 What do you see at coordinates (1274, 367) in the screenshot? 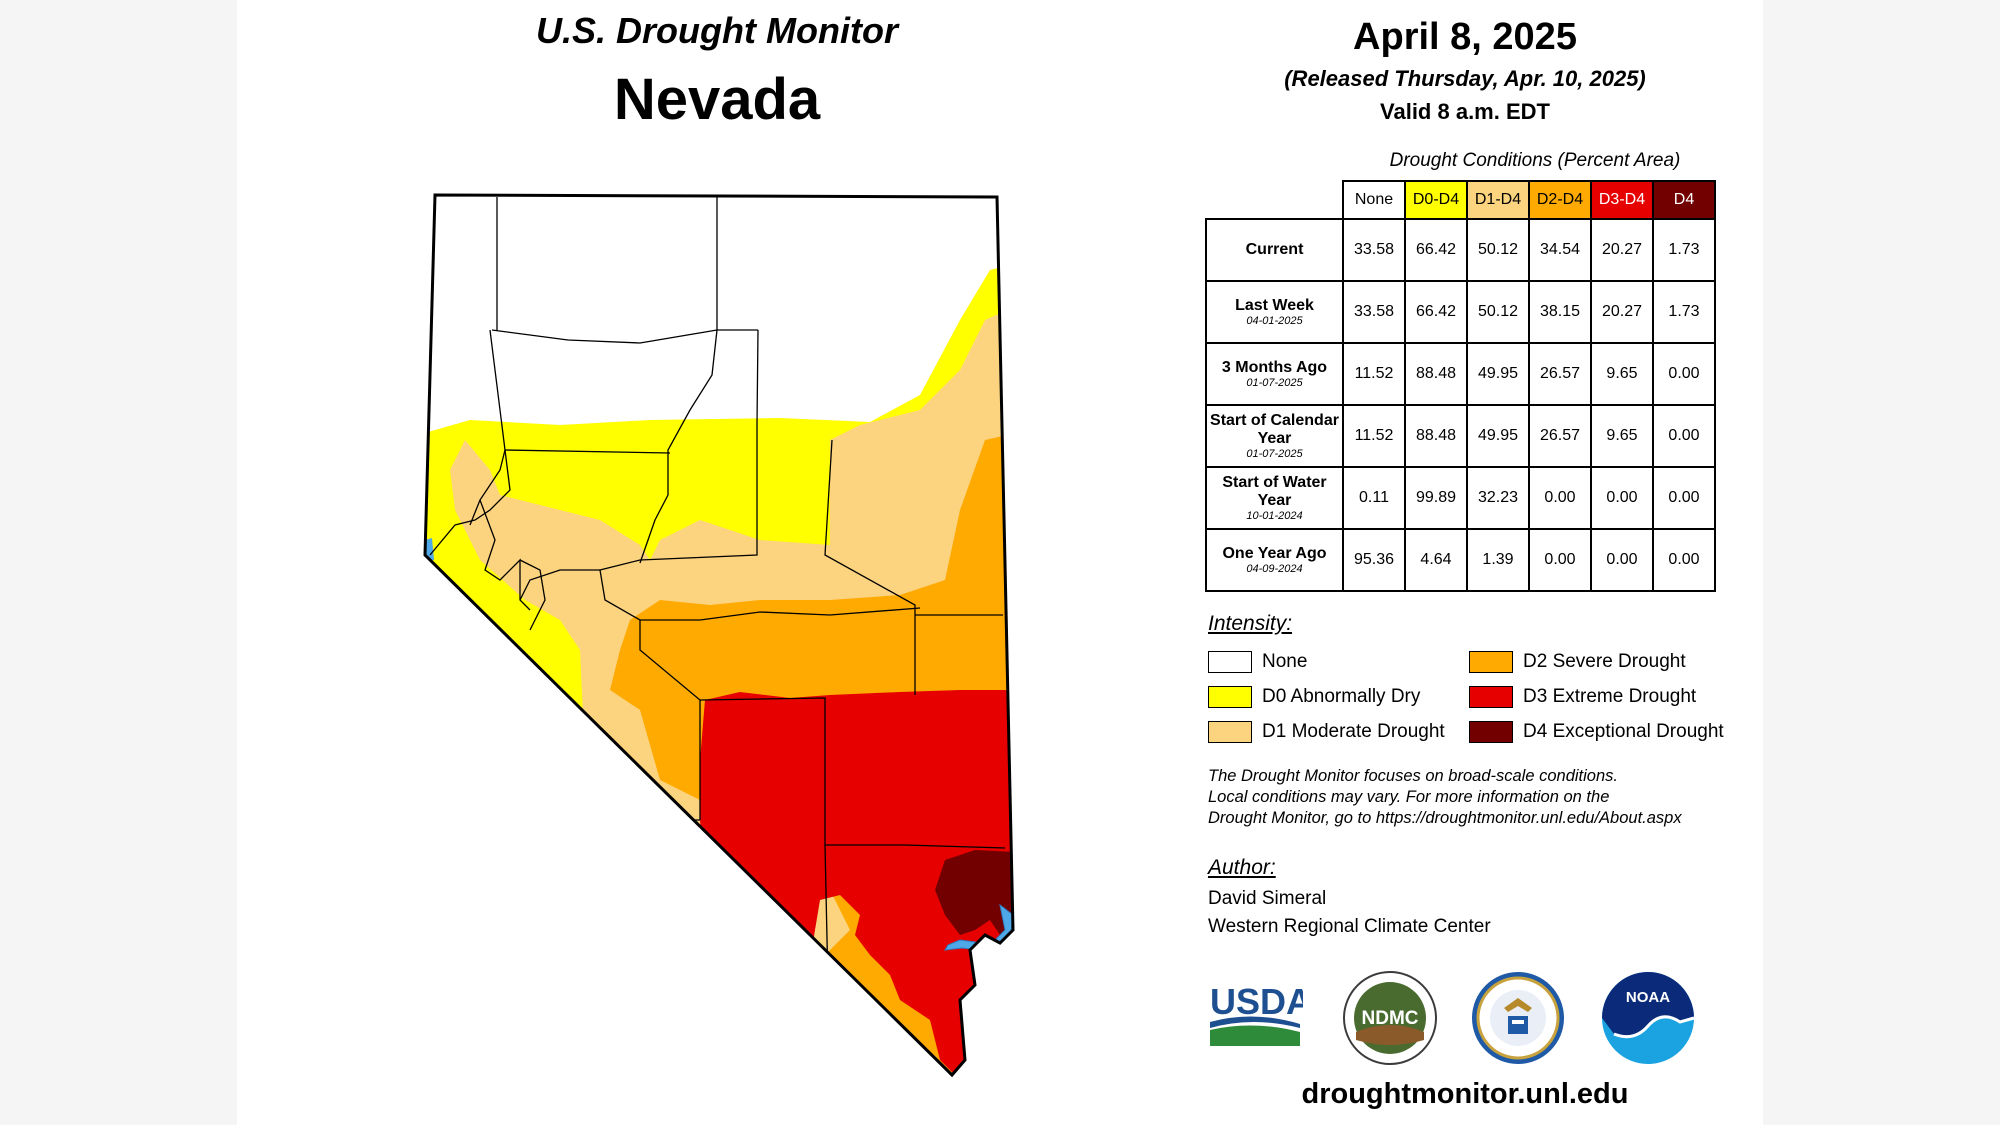
I see `row-label-text: 3 Months Ago` at bounding box center [1274, 367].